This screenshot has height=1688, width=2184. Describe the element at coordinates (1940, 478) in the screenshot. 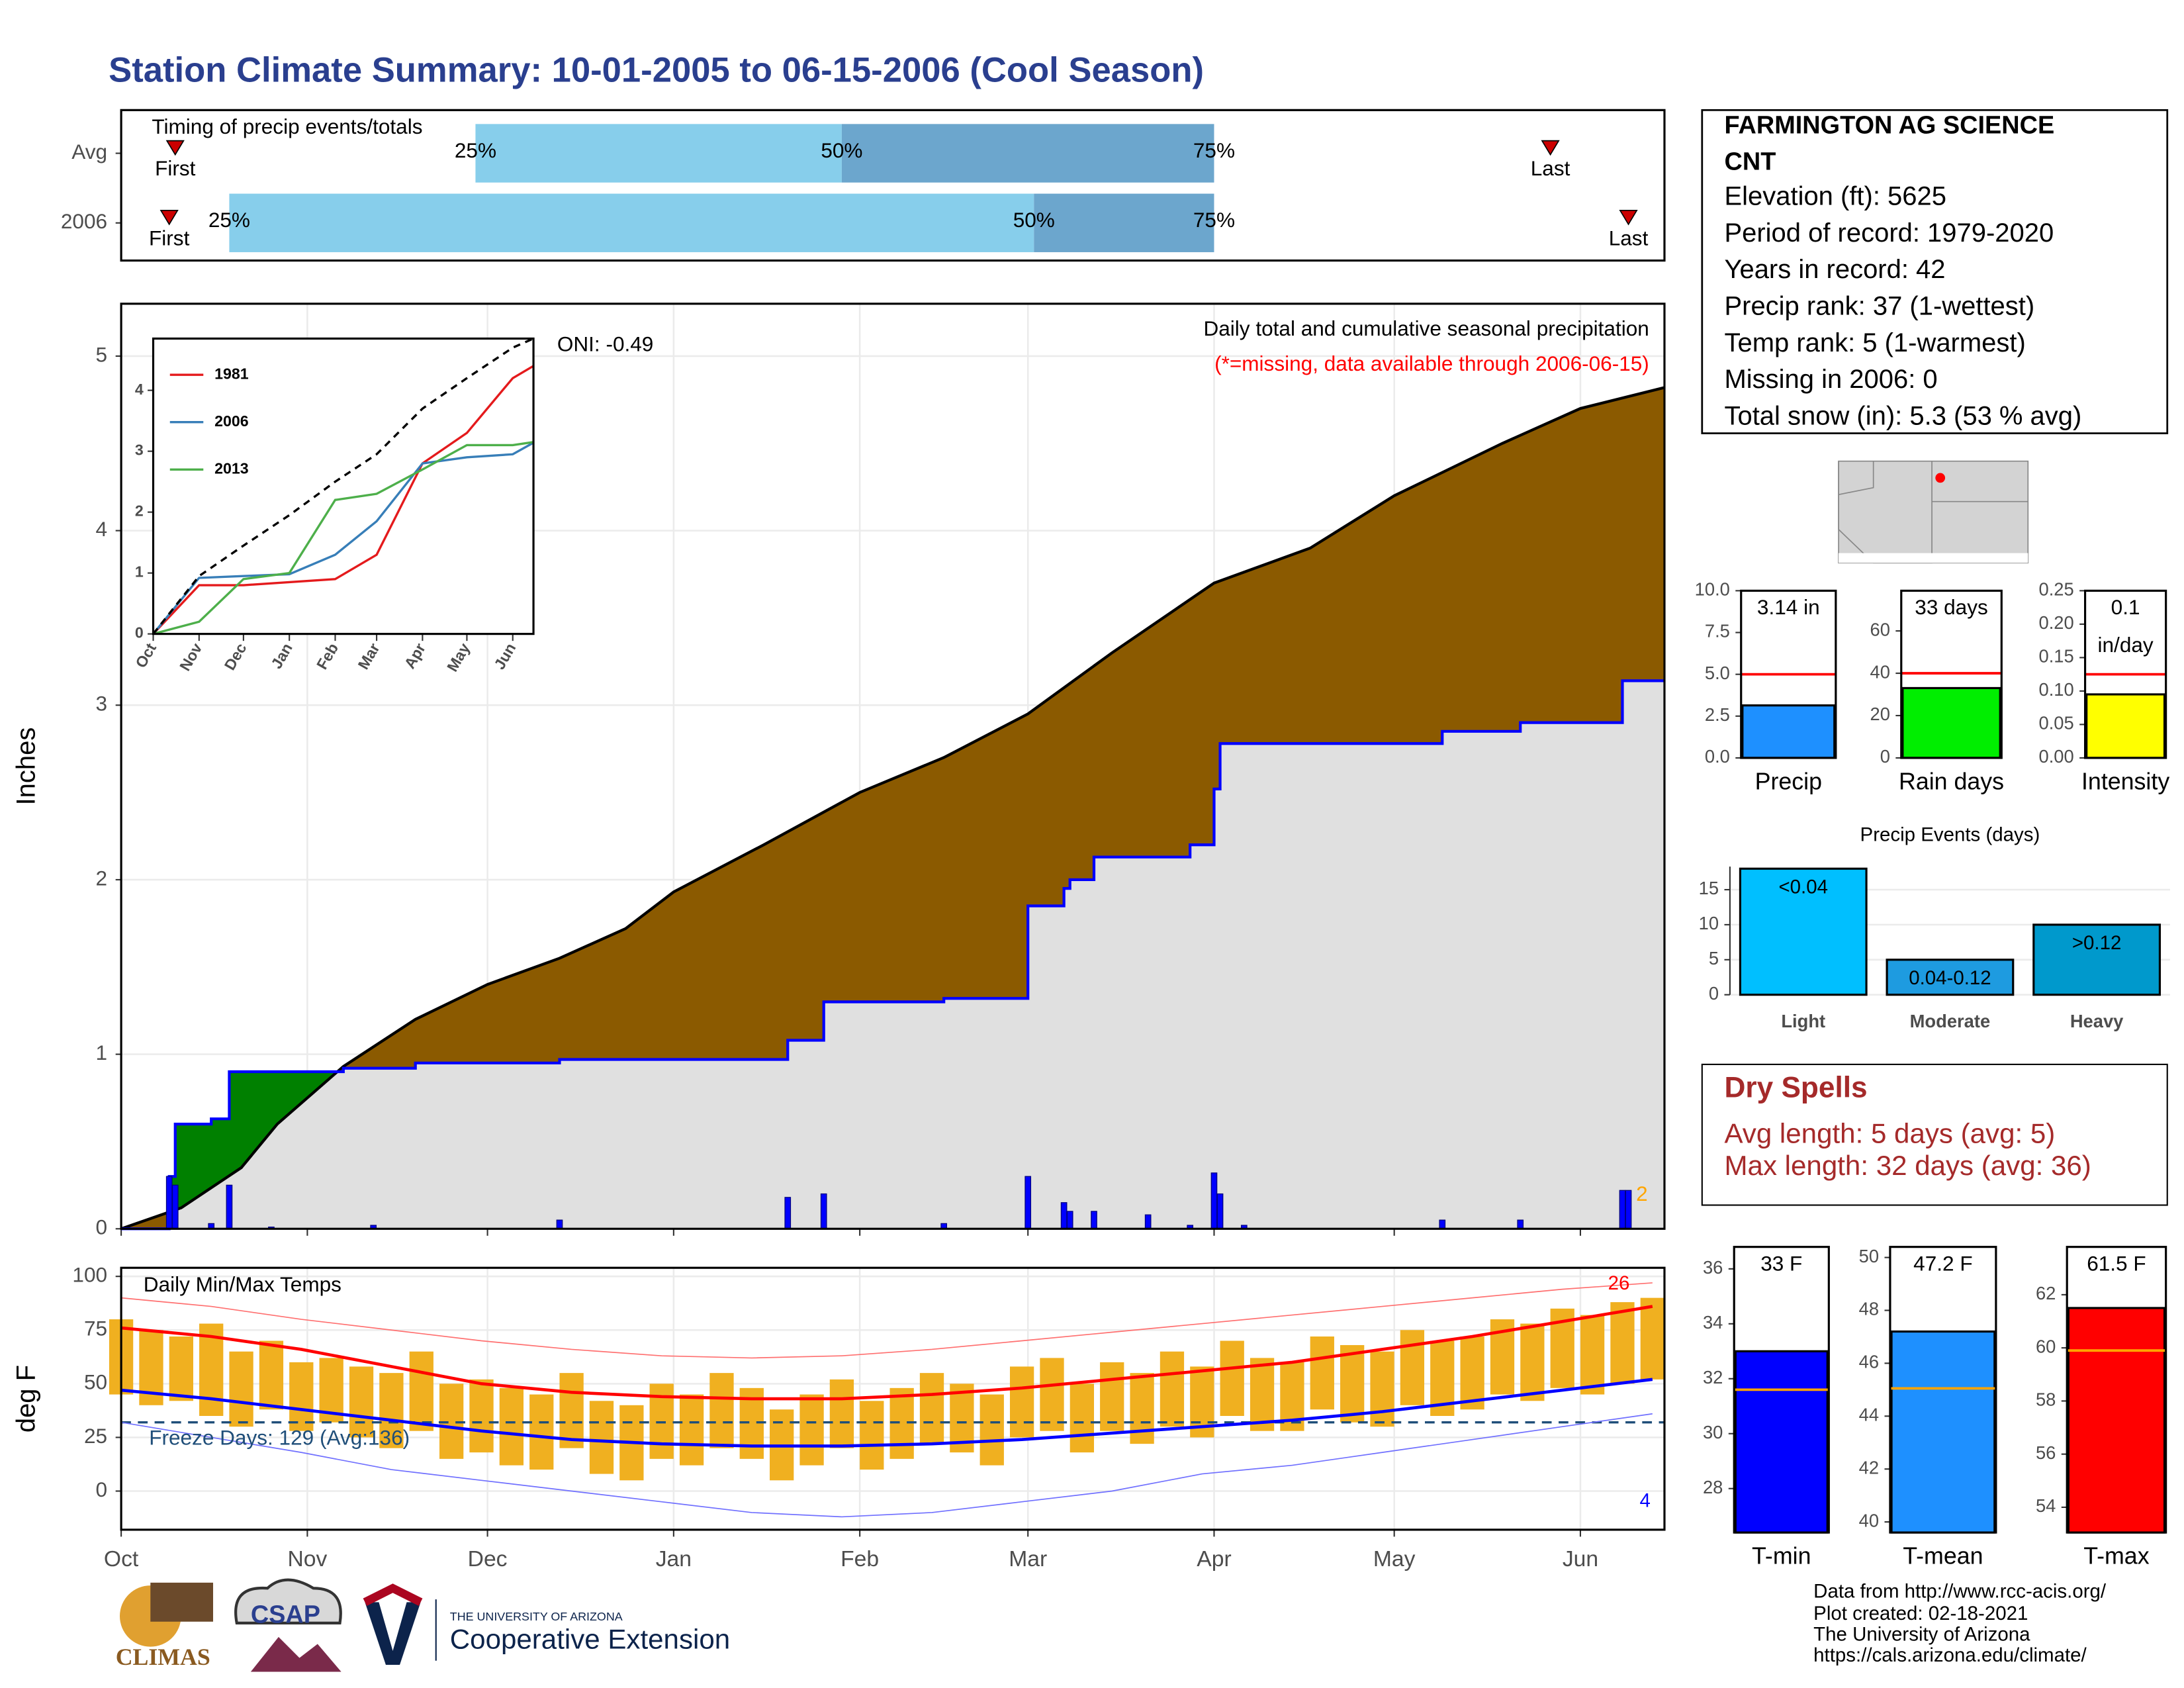

I see `station-location` at that location.